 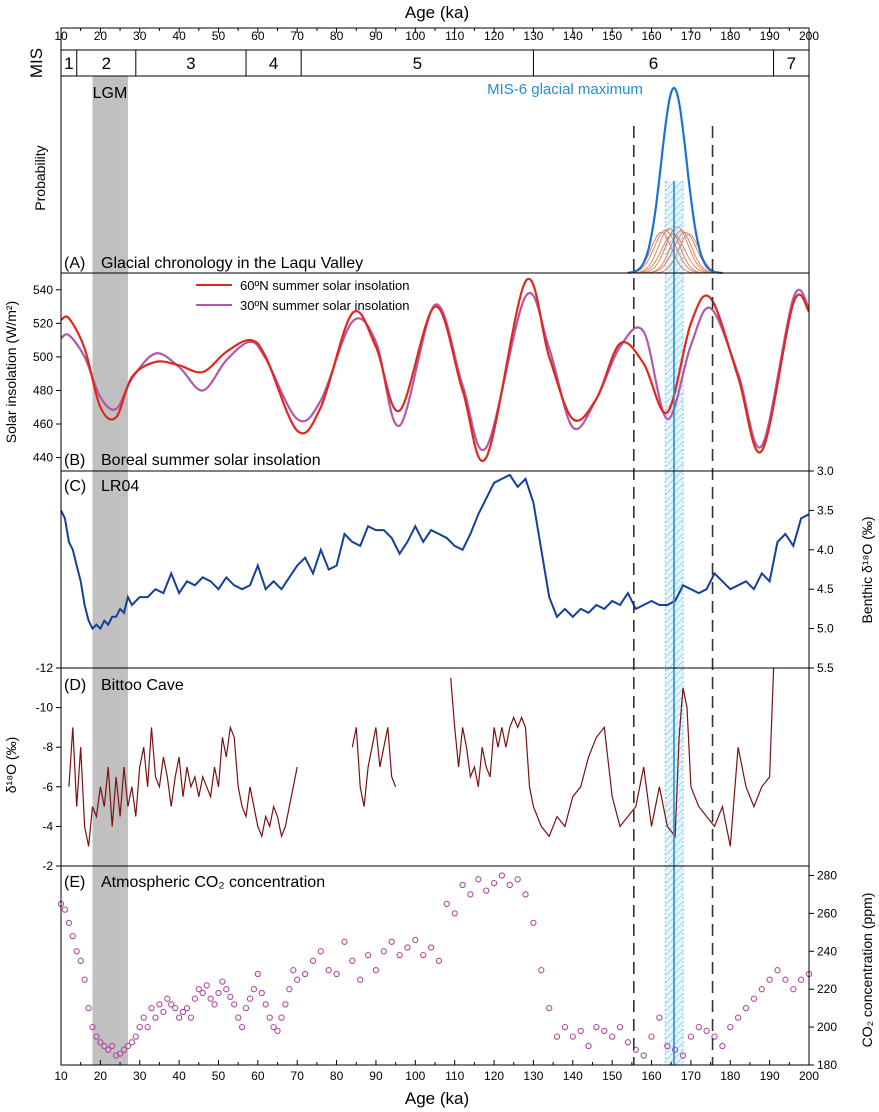 What do you see at coordinates (825, 510) in the screenshot?
I see `panel-c-y-tick-label-3.5: 3.5` at bounding box center [825, 510].